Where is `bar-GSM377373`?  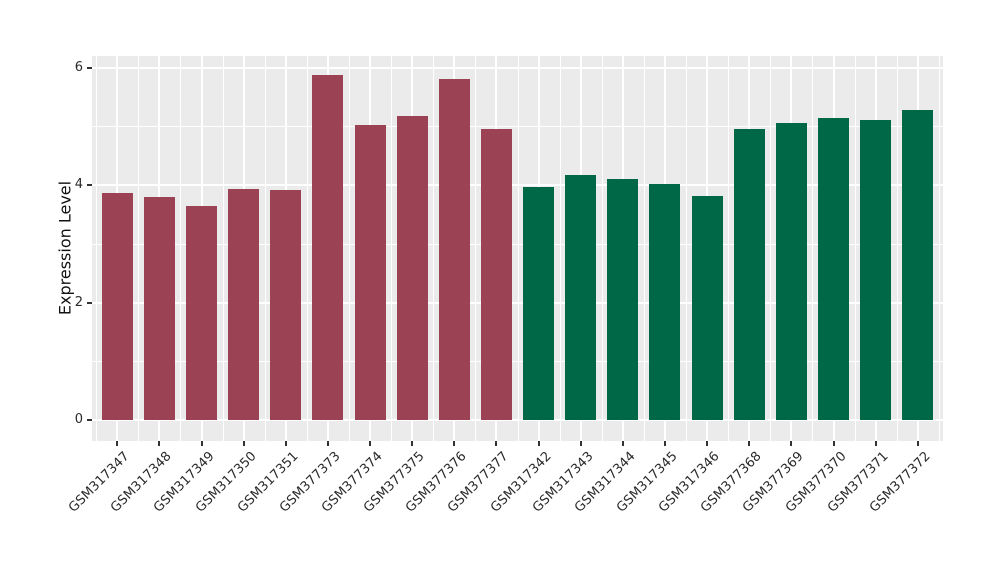
bar-GSM377373 is located at coordinates (328, 247).